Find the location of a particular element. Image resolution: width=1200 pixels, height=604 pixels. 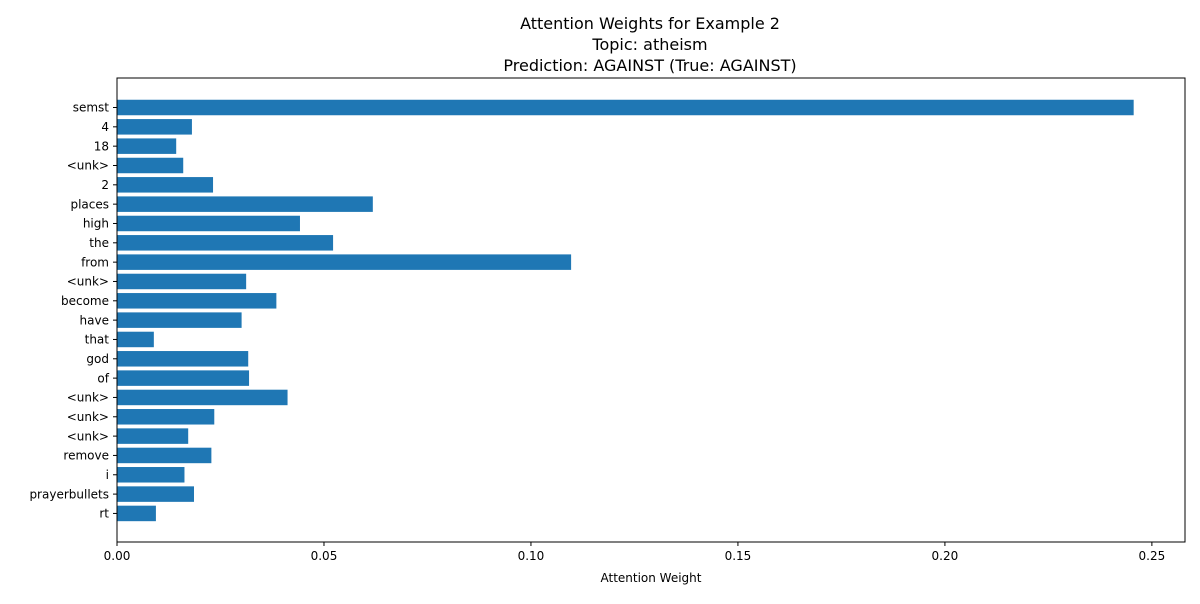

y-tick-label: have is located at coordinates (94, 320).